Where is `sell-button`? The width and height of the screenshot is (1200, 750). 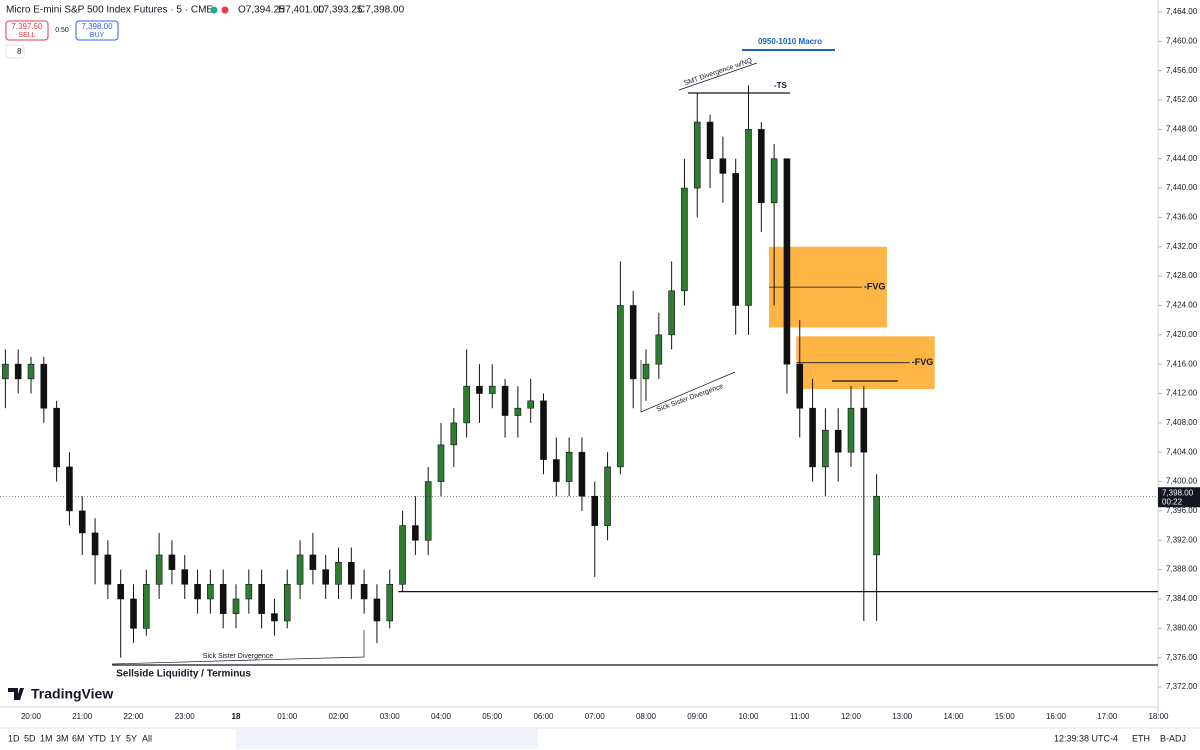
sell-button is located at coordinates (27, 30).